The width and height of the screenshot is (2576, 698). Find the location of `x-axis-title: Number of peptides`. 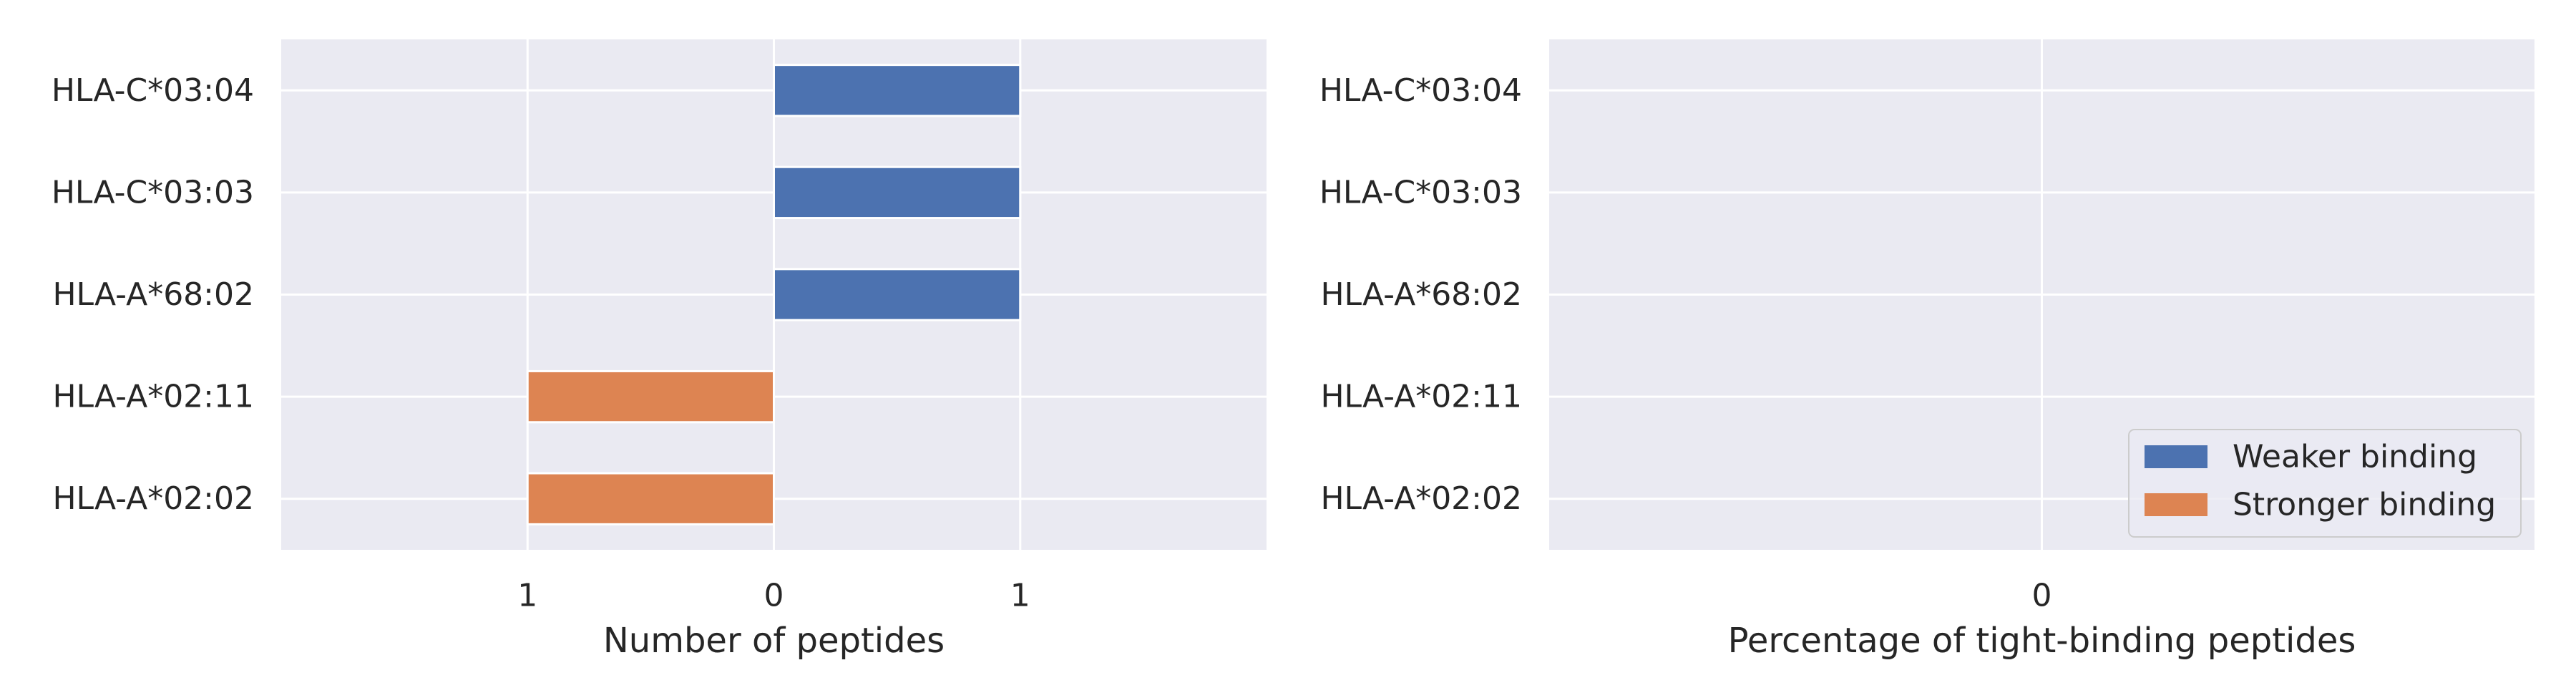

x-axis-title: Number of peptides is located at coordinates (774, 641).